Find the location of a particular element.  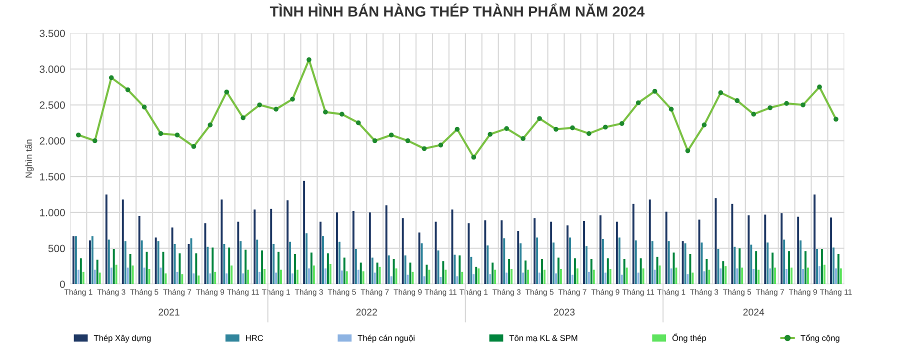

y-tick-label: 500 is located at coordinates (56, 248).